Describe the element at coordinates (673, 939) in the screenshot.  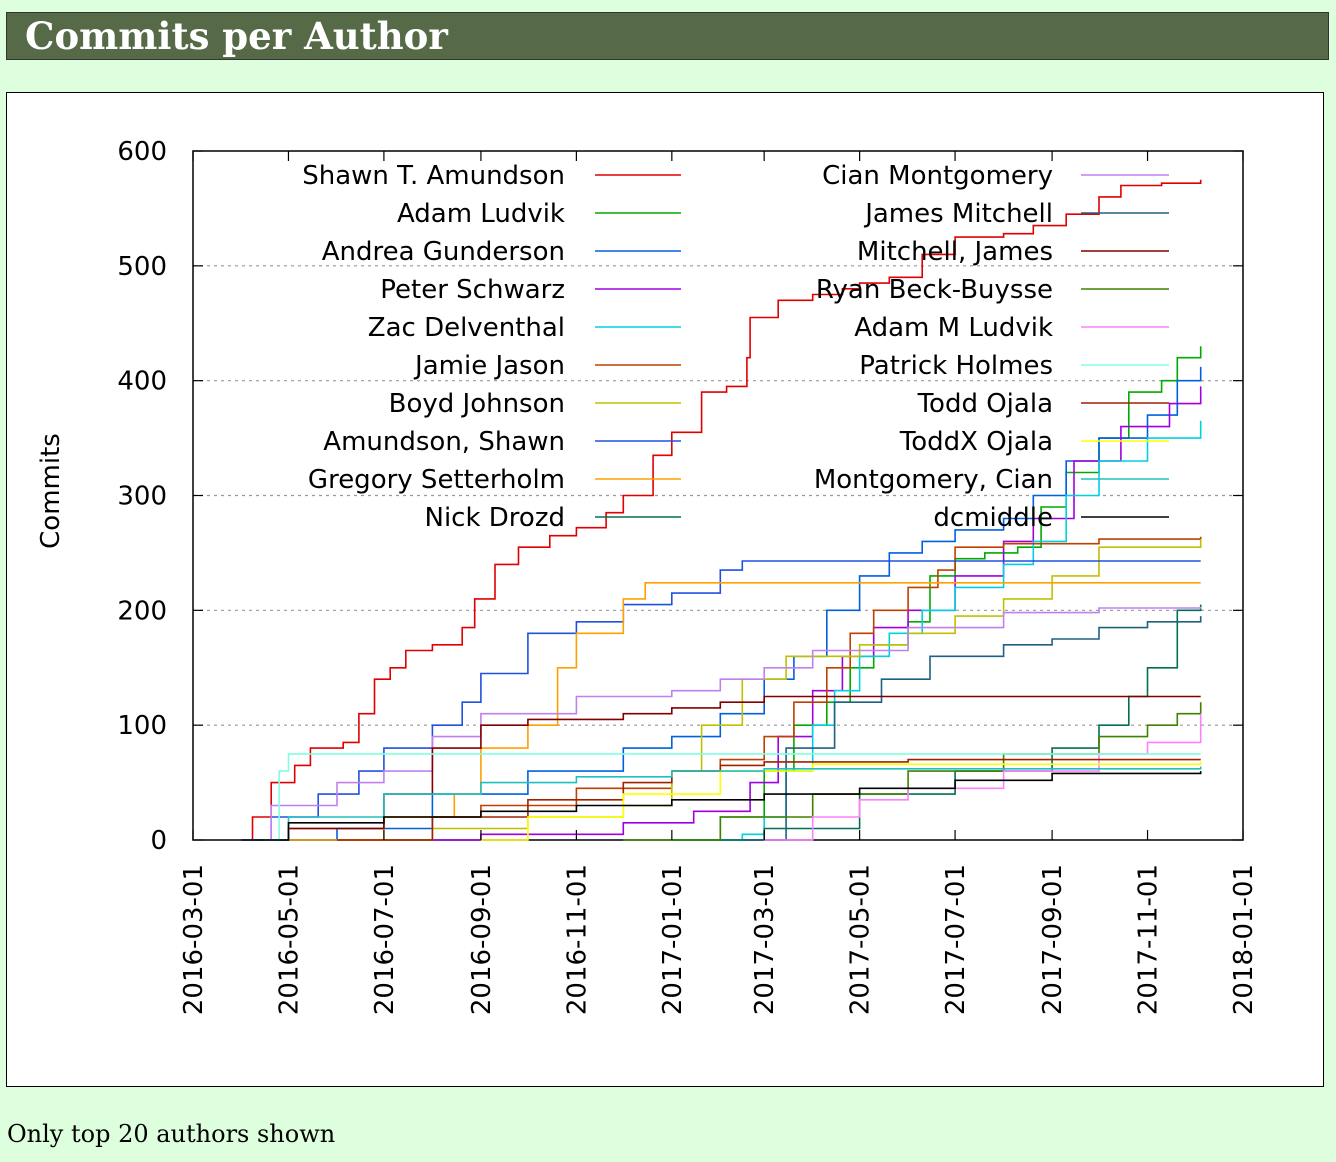
I see `x-tick-label: 2017-01-01` at that location.